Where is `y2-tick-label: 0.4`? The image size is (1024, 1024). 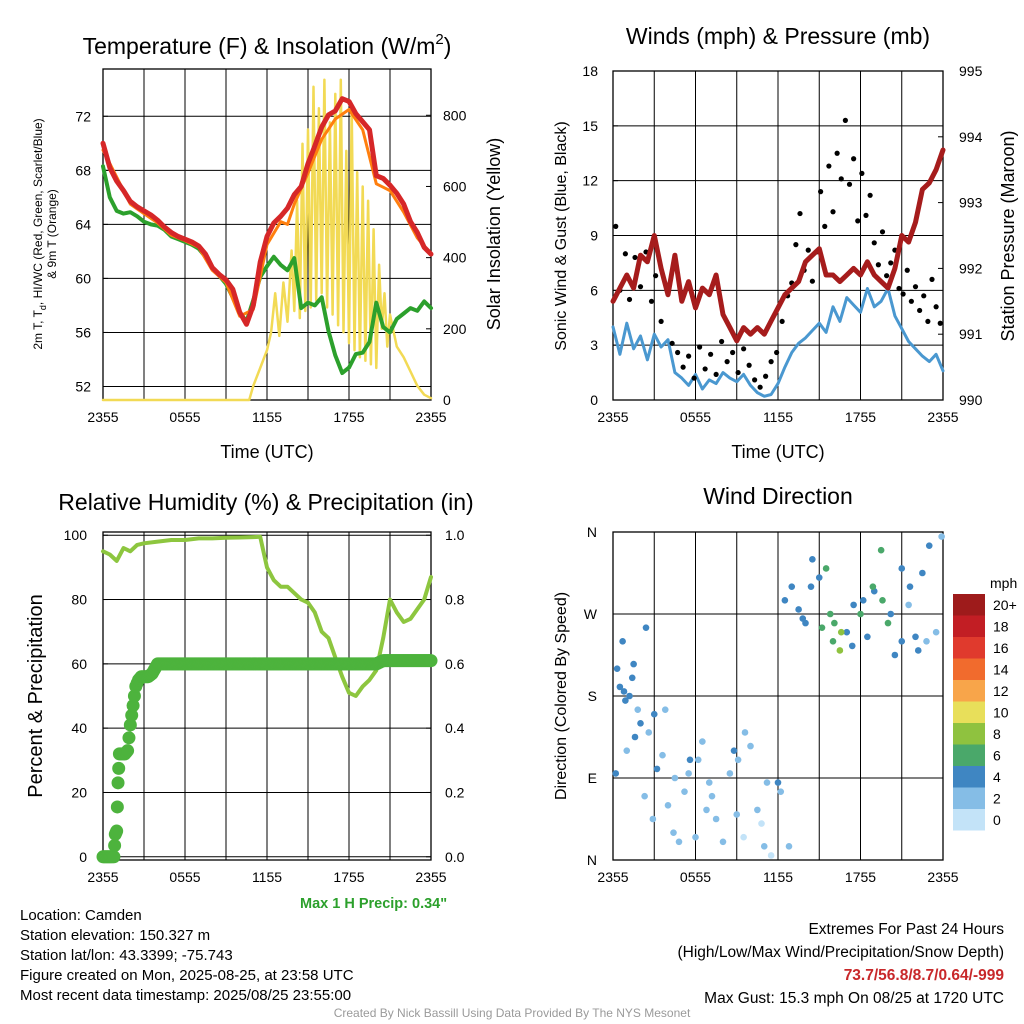 y2-tick-label: 0.4 is located at coordinates (455, 728).